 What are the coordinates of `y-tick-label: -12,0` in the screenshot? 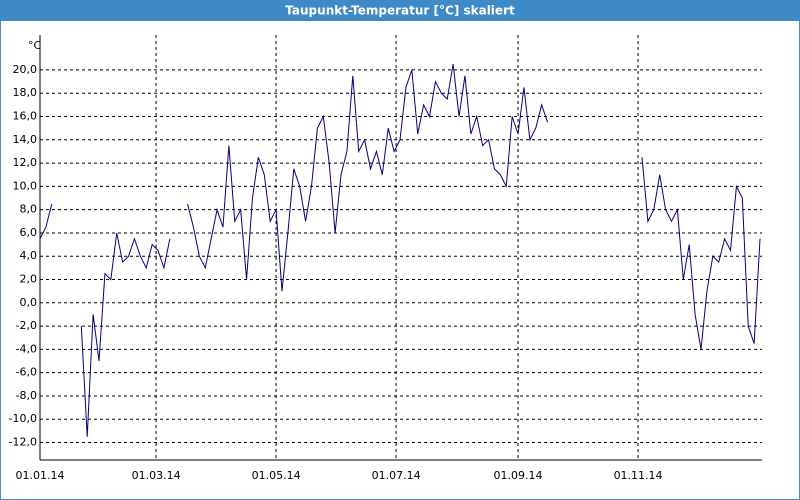 It's located at (23, 442).